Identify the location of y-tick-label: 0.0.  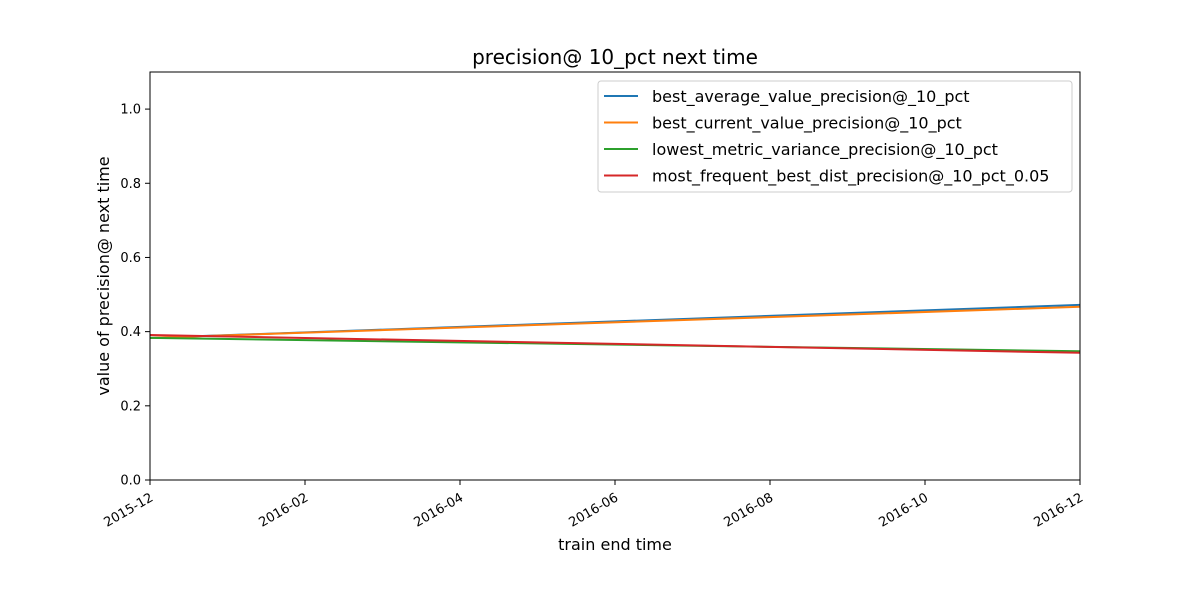
(130, 481).